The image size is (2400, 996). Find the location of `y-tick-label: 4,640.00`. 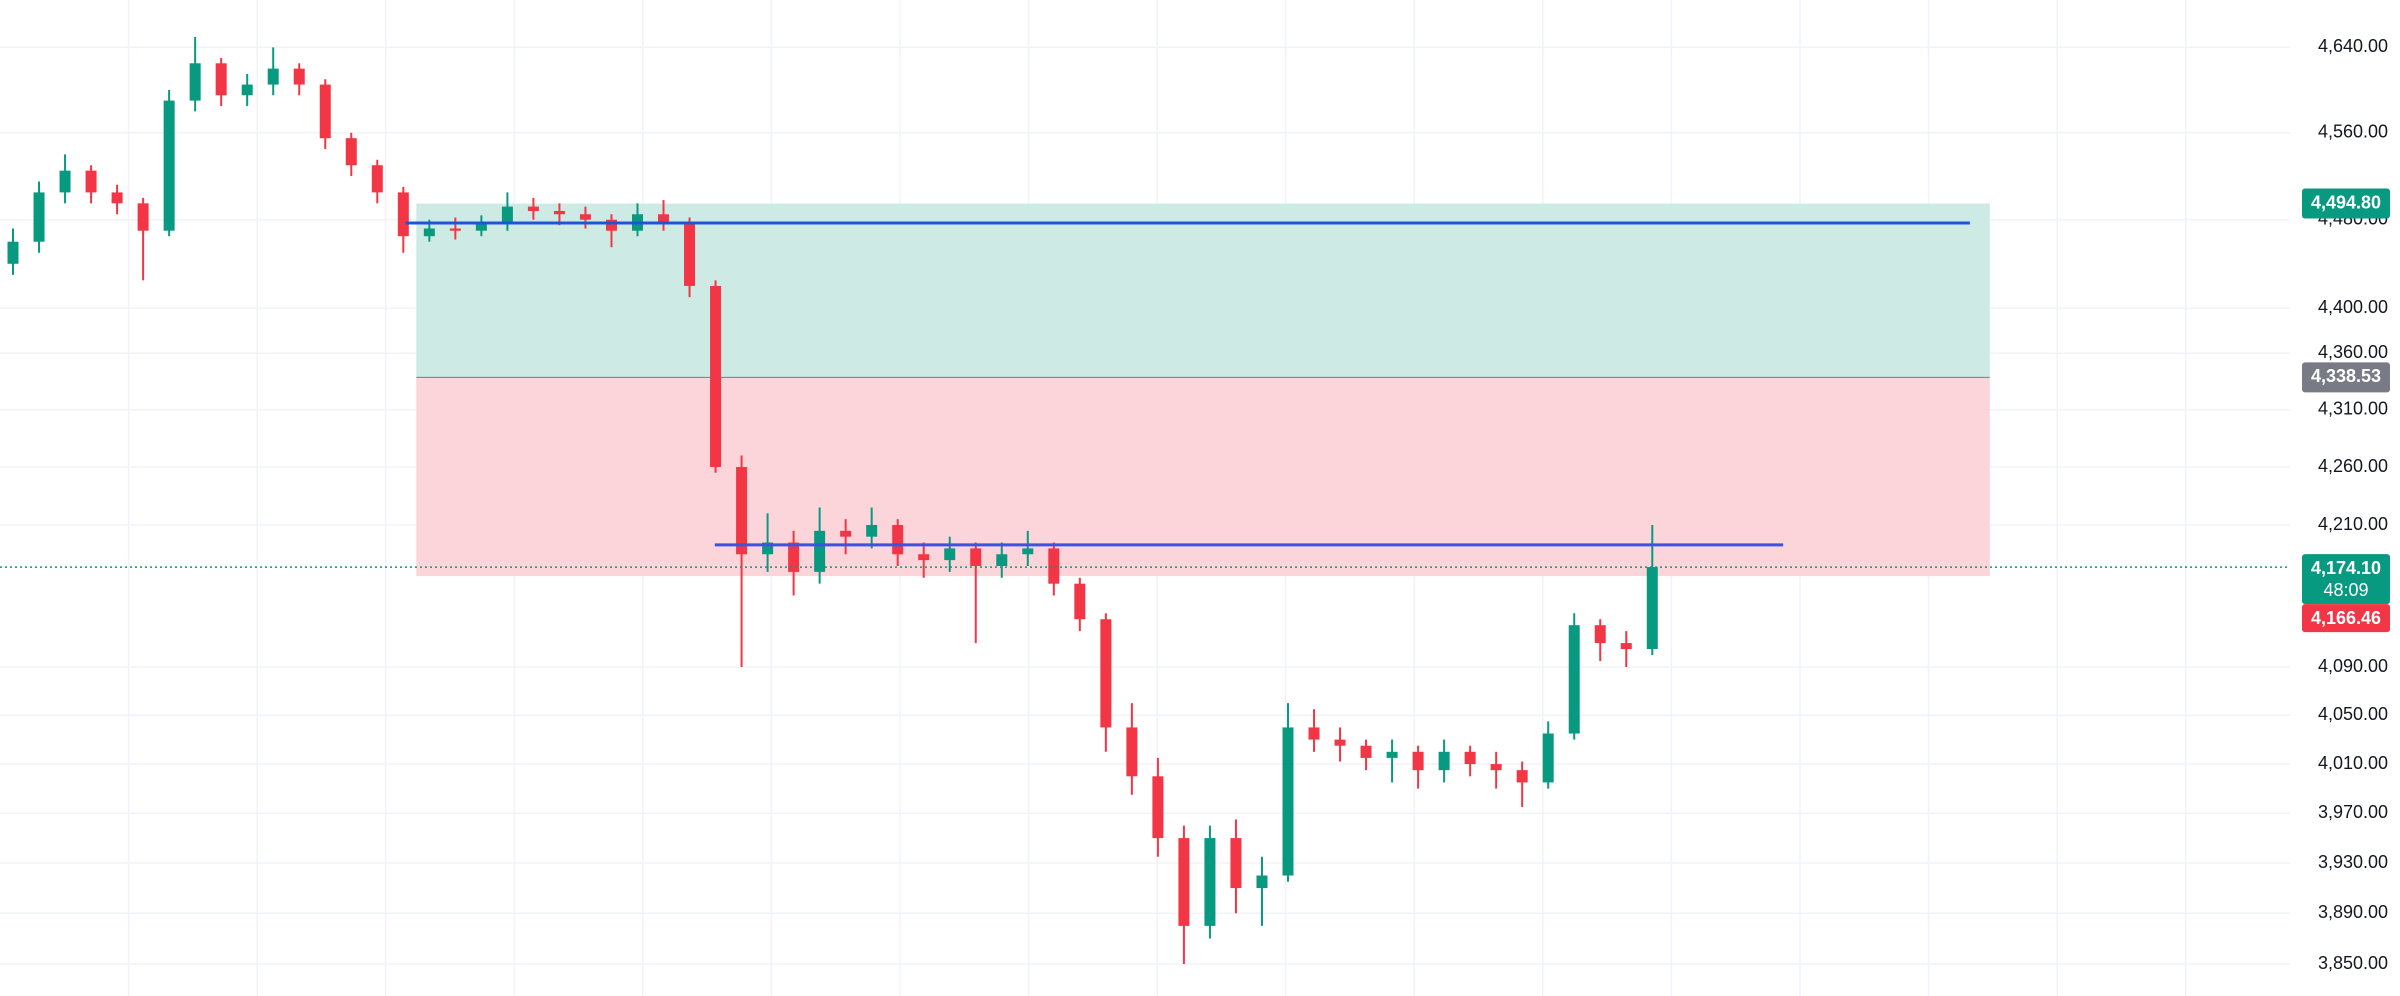

y-tick-label: 4,640.00 is located at coordinates (2353, 46).